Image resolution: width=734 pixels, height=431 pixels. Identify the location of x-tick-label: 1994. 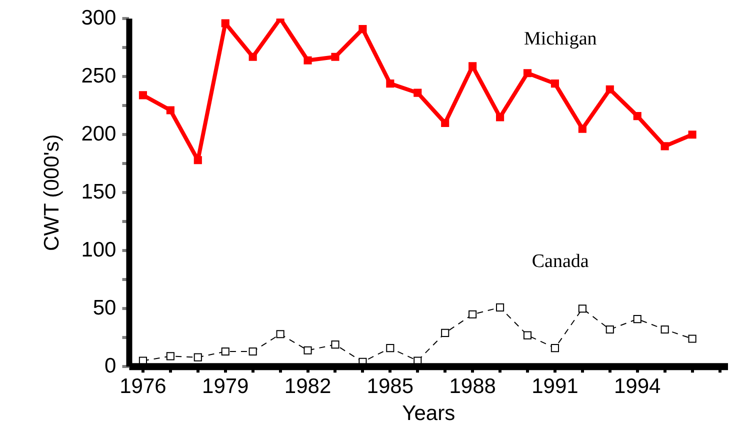
(638, 386).